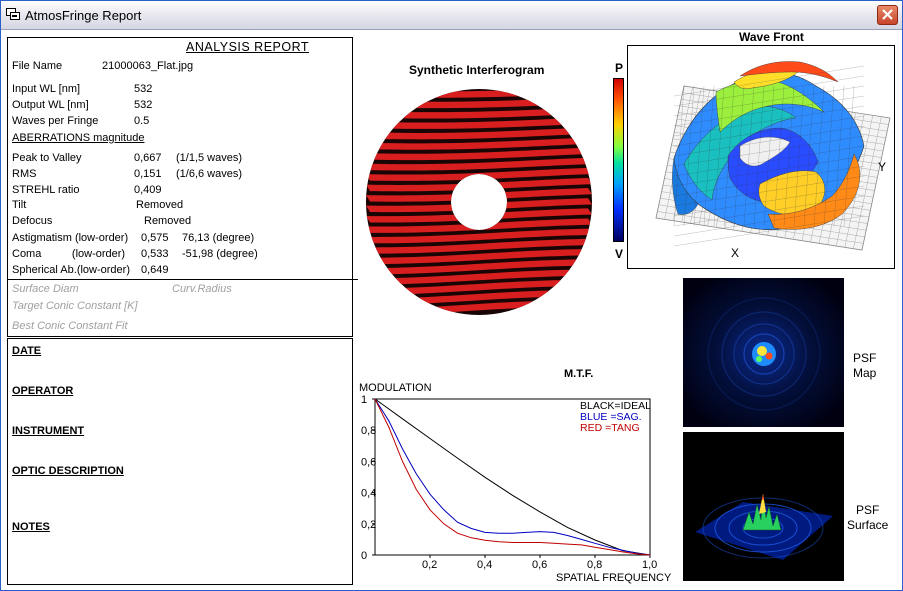 The height and width of the screenshot is (591, 903). I want to click on strehl-value: 0,409, so click(148, 190).